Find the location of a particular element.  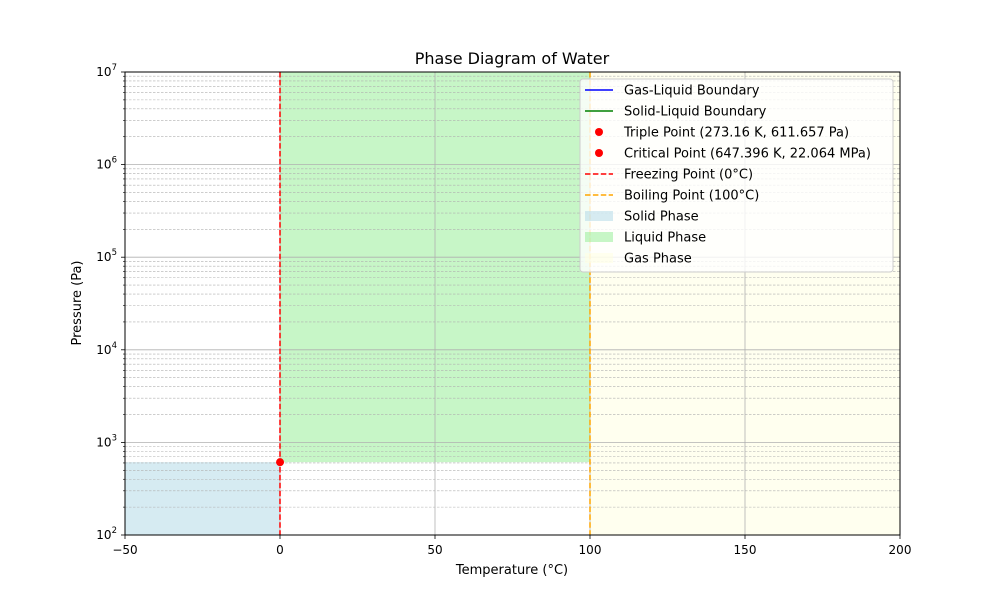

legend-item: Triple Point (273.16 K, 611.657 Pa) is located at coordinates (722, 133).